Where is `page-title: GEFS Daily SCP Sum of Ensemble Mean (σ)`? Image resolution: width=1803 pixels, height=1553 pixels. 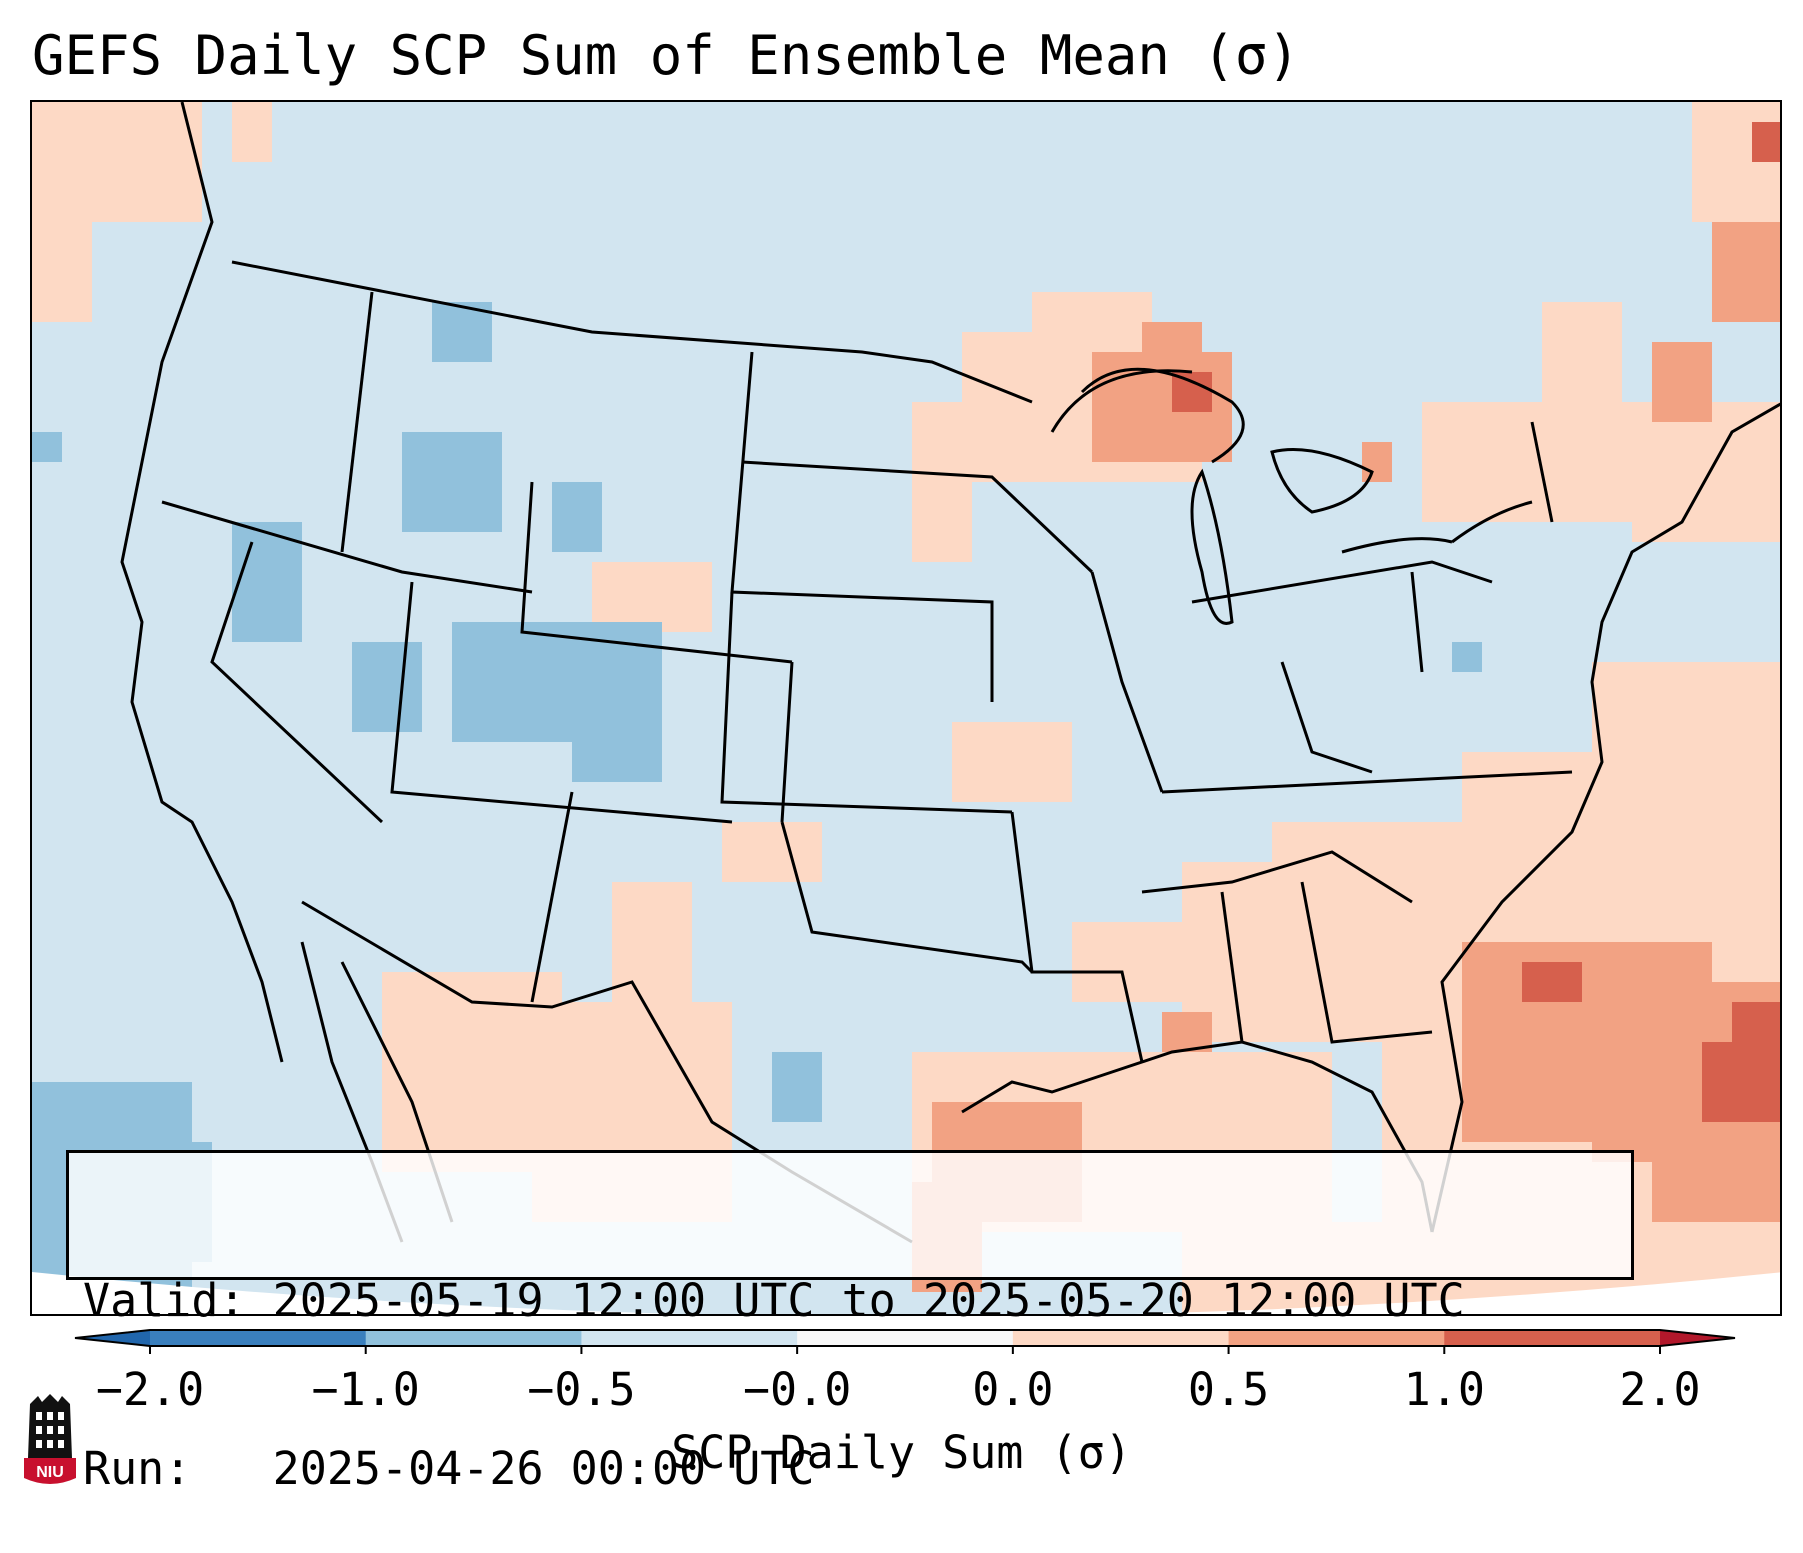
page-title: GEFS Daily SCP Sum of Ensemble Mean (σ) is located at coordinates (666, 55).